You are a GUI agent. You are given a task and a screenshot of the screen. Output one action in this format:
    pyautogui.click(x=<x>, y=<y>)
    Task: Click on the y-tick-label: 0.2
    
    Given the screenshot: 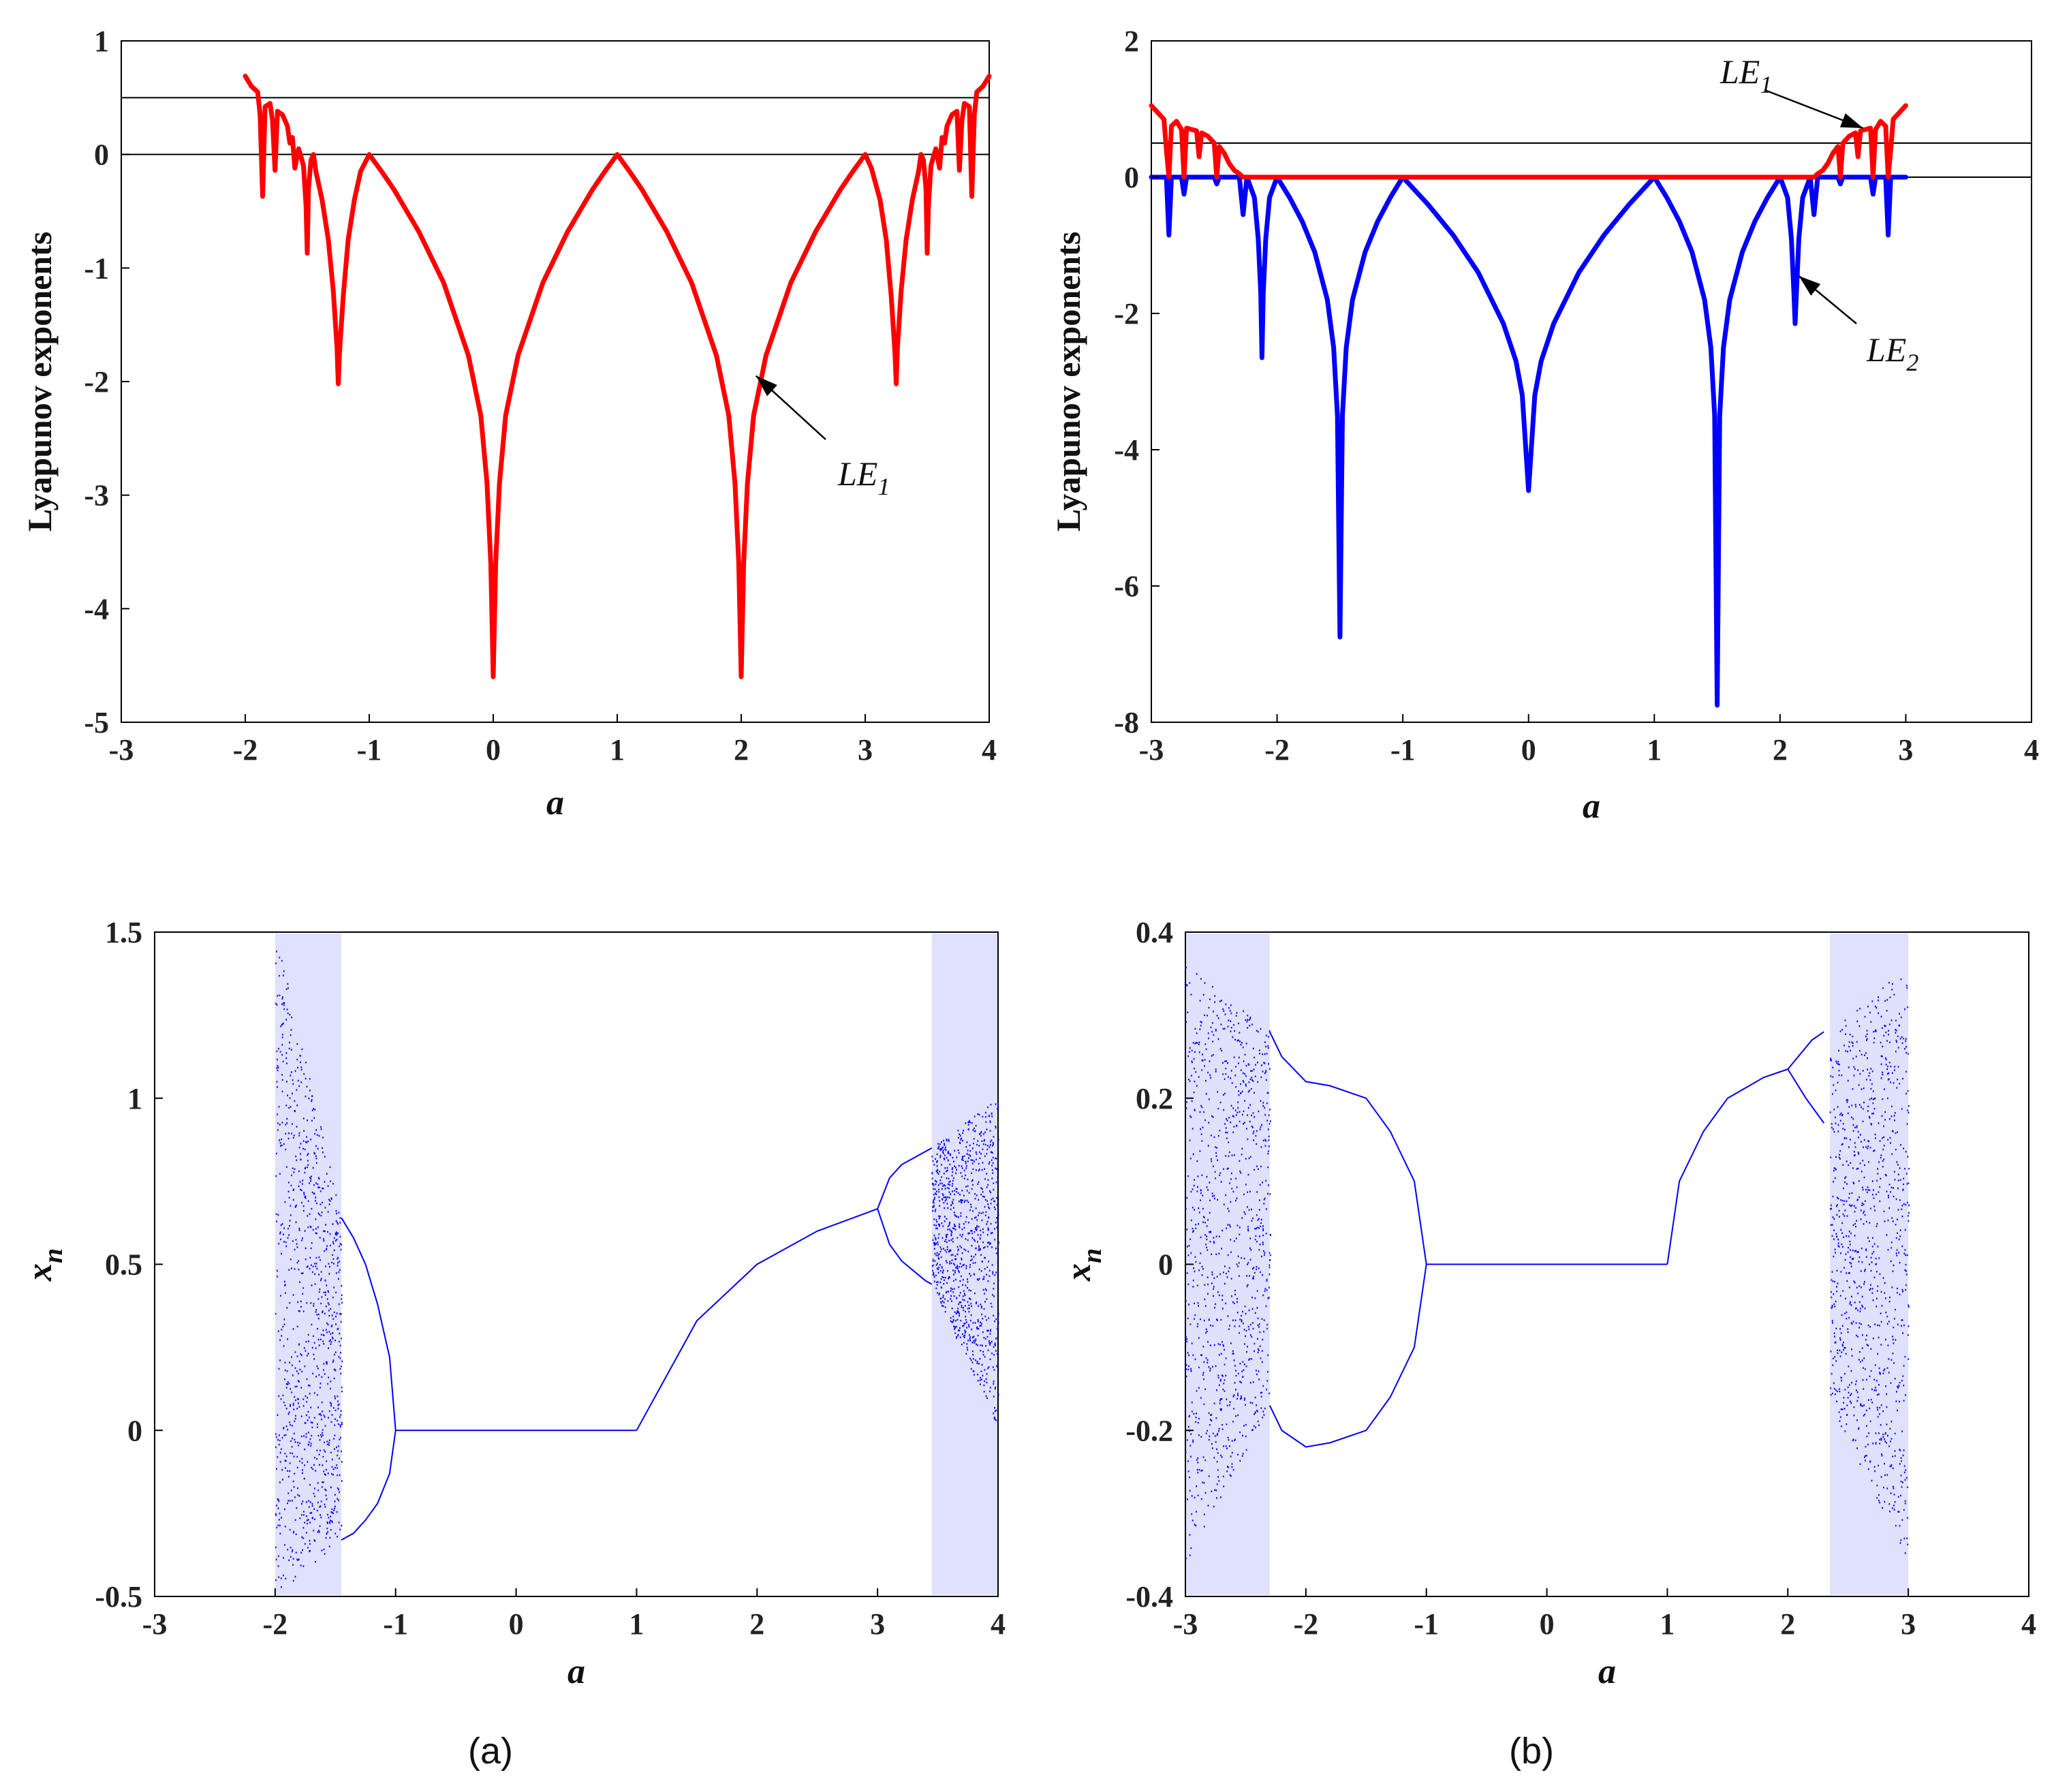 What is the action you would take?
    pyautogui.click(x=1154, y=1098)
    